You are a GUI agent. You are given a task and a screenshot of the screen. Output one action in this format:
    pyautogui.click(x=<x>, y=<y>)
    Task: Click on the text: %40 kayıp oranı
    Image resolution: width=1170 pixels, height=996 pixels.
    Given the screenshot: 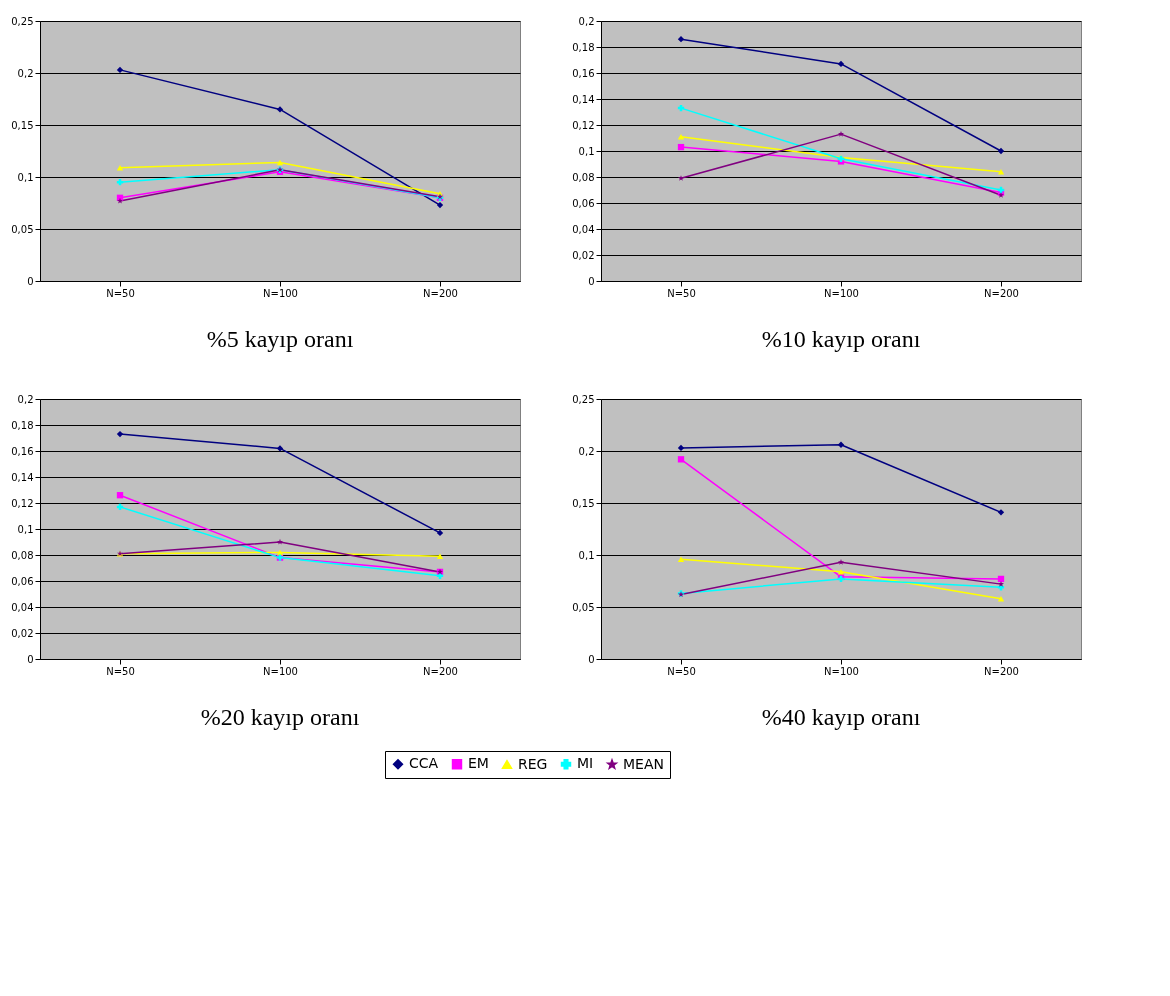 What is the action you would take?
    pyautogui.click(x=841, y=717)
    